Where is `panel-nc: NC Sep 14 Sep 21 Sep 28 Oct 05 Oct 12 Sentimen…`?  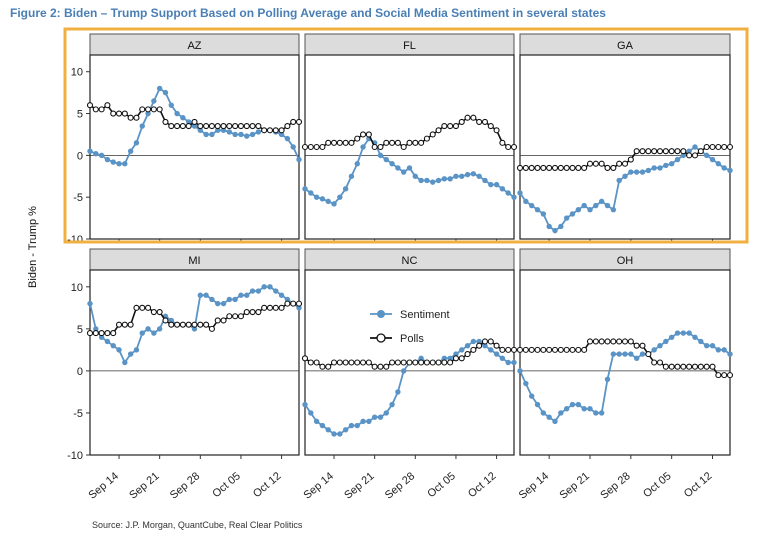 panel-nc: NC Sep 14 Sep 21 Sep 28 Oct 05 Oct 12 Sentimen… is located at coordinates (409, 375).